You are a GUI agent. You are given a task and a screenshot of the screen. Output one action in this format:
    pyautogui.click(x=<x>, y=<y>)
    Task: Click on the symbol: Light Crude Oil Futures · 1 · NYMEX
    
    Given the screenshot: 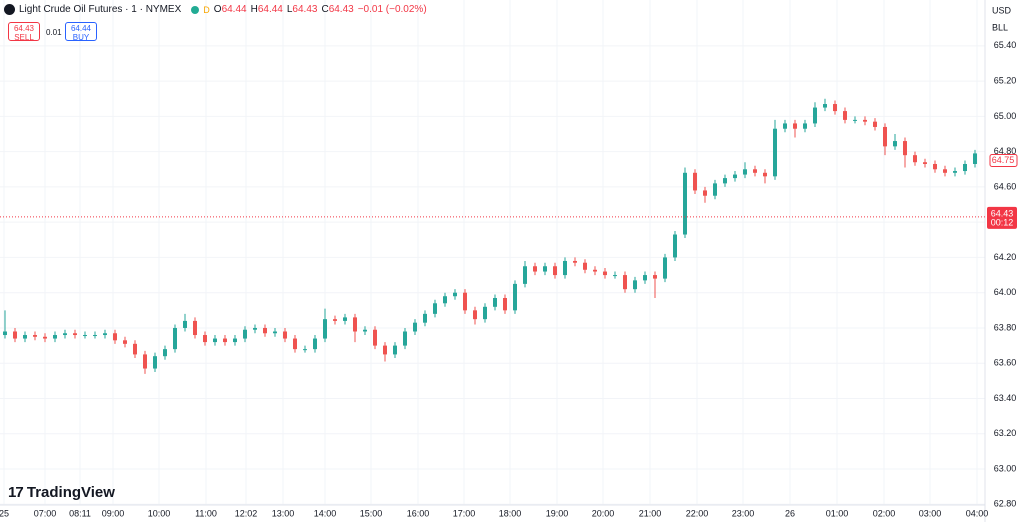 What is the action you would take?
    pyautogui.click(x=100, y=9)
    